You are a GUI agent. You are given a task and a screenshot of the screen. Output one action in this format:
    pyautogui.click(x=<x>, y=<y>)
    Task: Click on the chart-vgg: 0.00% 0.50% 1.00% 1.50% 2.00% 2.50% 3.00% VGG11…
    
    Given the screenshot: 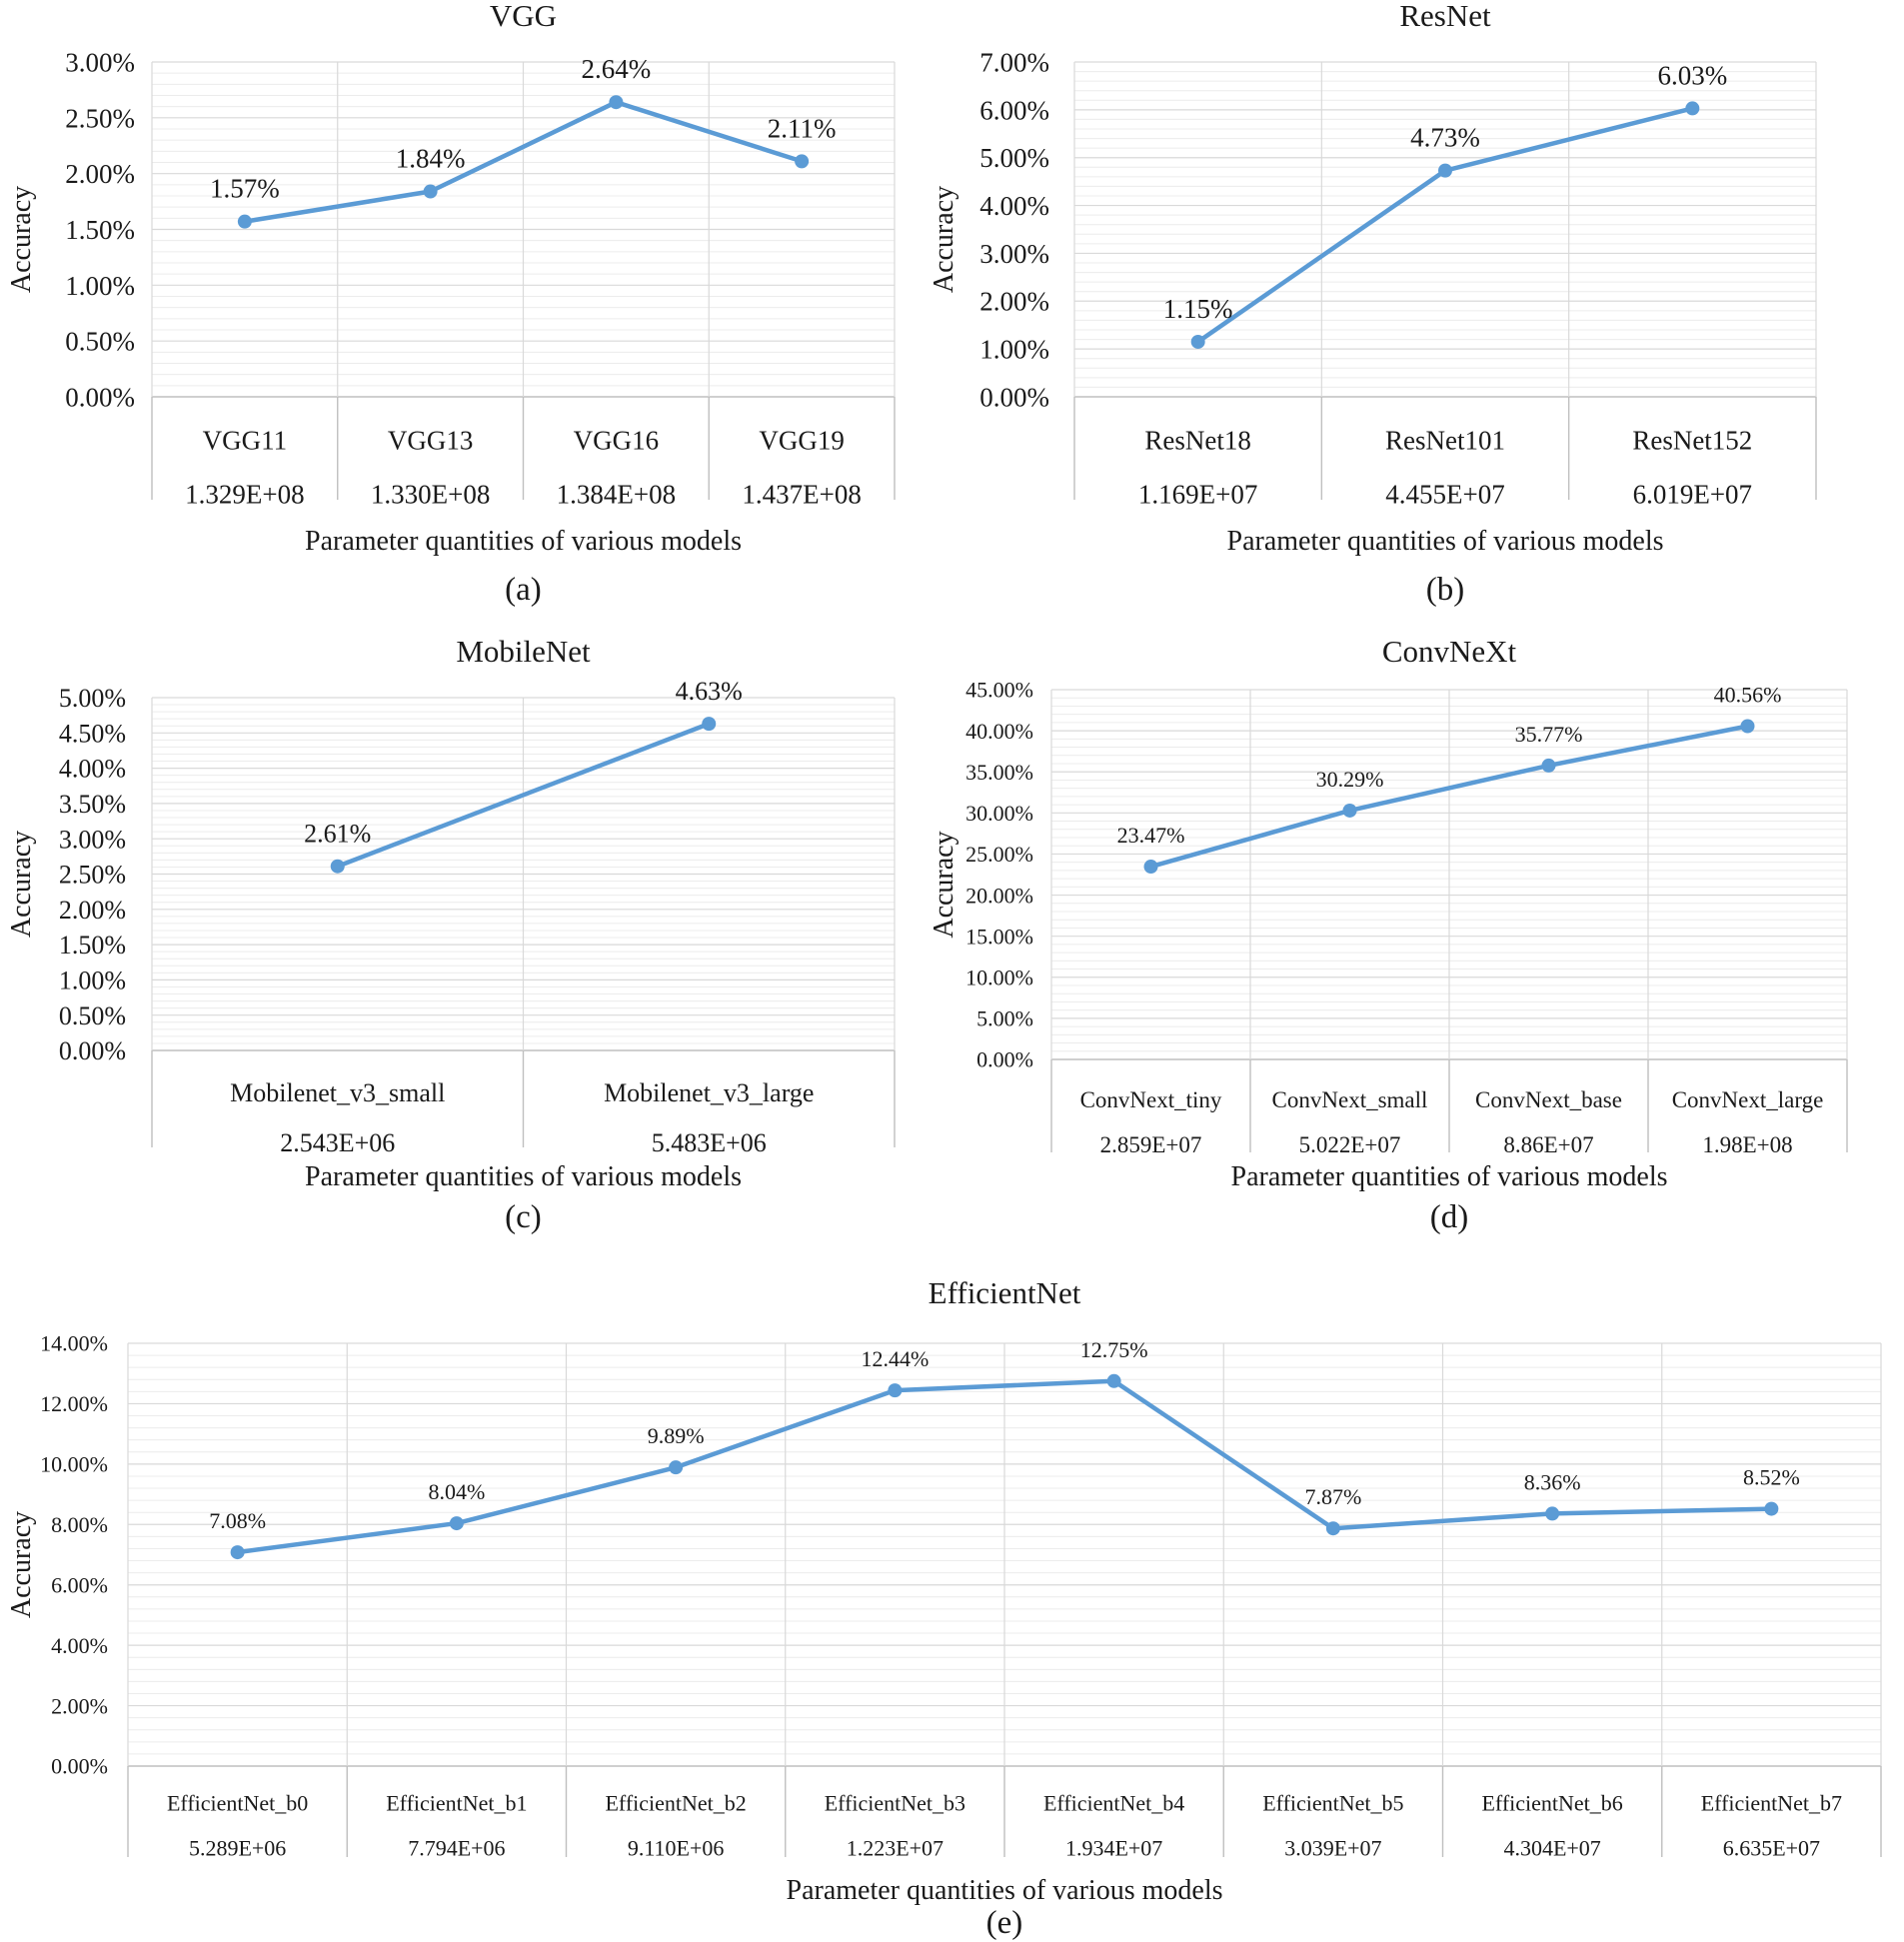 What is the action you would take?
    pyautogui.click(x=451, y=304)
    